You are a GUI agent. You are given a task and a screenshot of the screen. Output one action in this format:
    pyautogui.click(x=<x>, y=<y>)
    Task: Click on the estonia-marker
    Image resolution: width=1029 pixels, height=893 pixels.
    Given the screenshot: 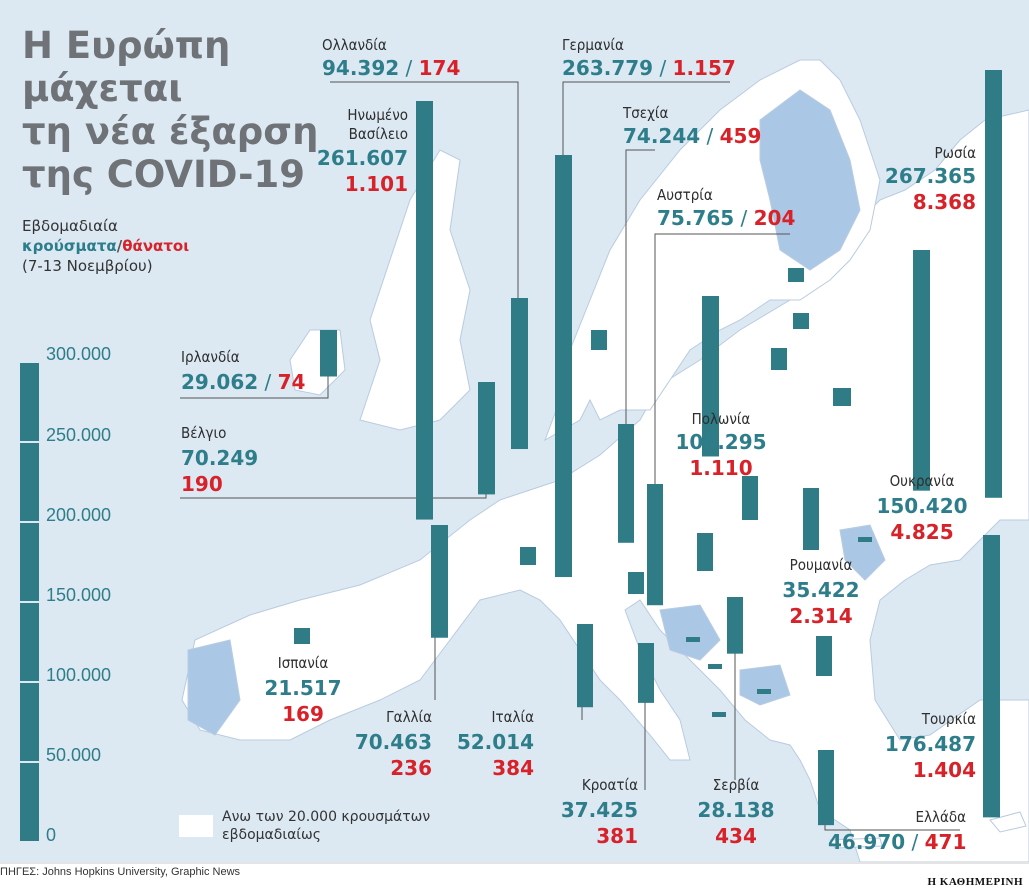 What is the action you would take?
    pyautogui.click(x=796, y=275)
    